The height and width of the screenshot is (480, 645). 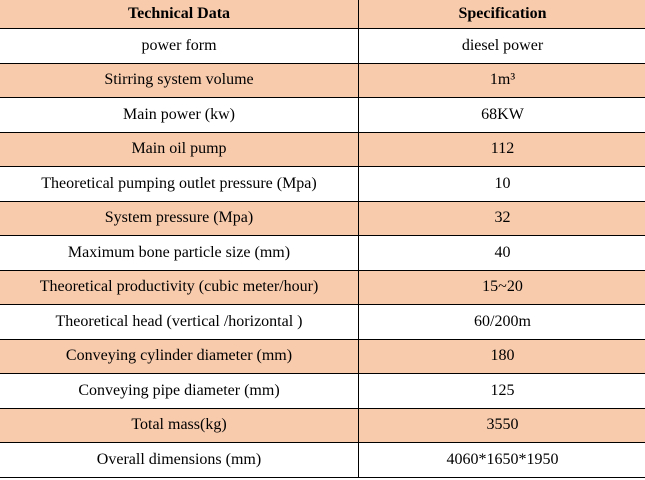 What do you see at coordinates (179, 149) in the screenshot?
I see `row-label: Main oil pump` at bounding box center [179, 149].